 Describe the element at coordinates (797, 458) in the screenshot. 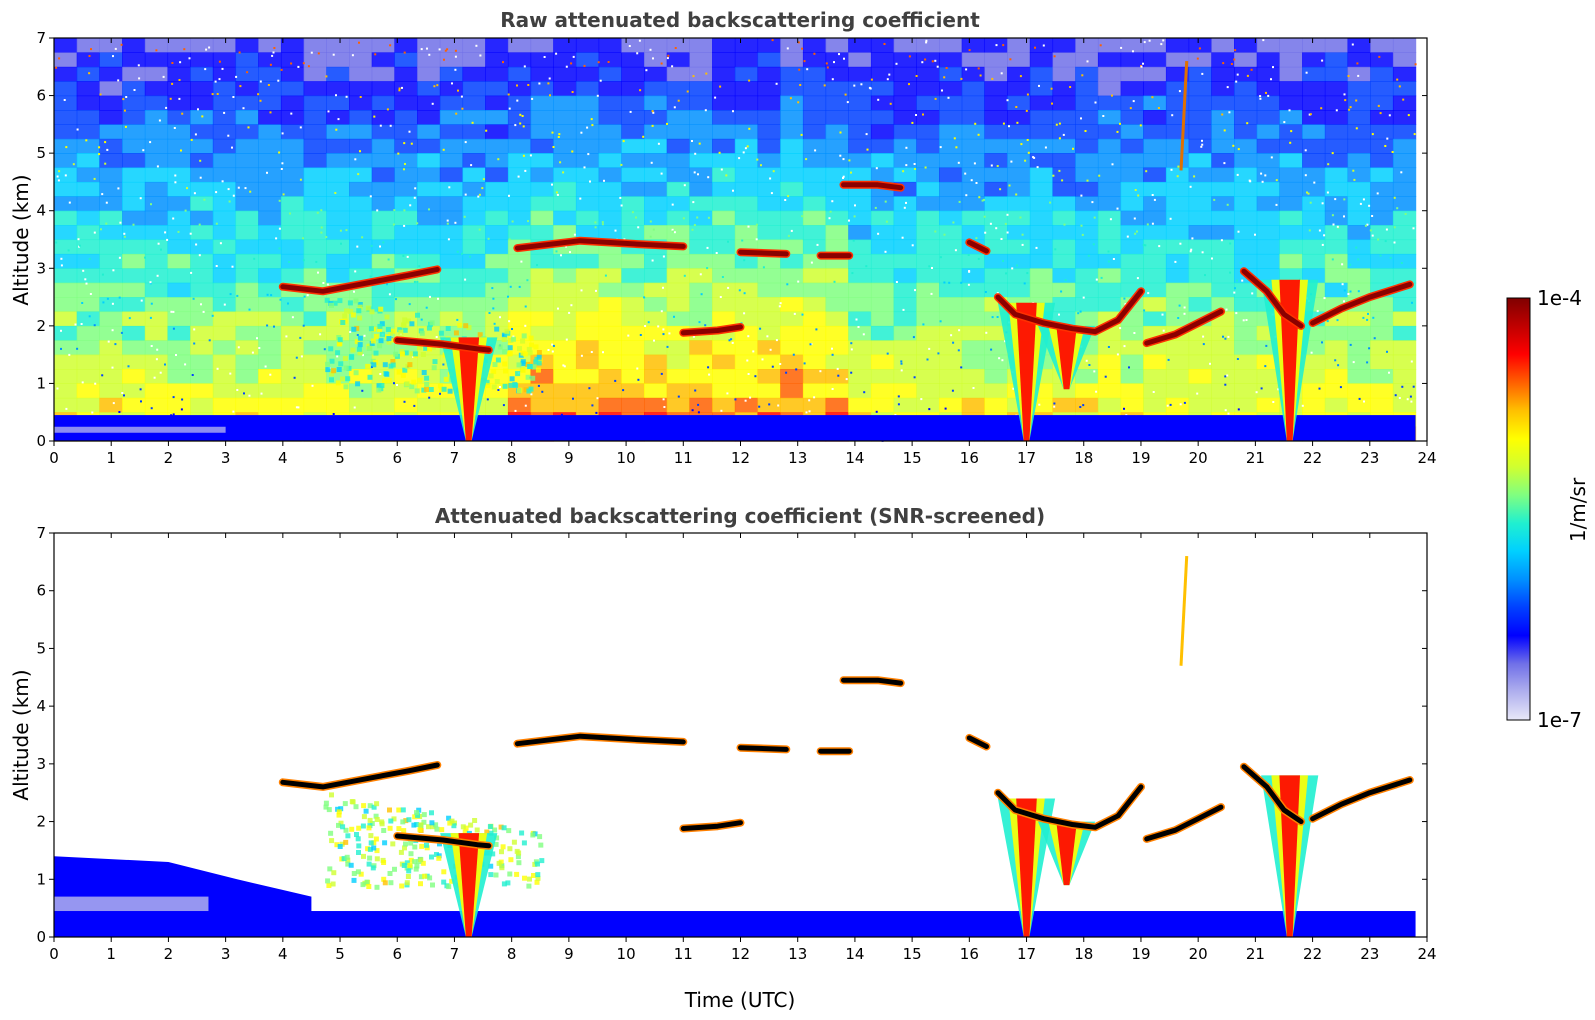

I see `x-tick-label: 13` at that location.